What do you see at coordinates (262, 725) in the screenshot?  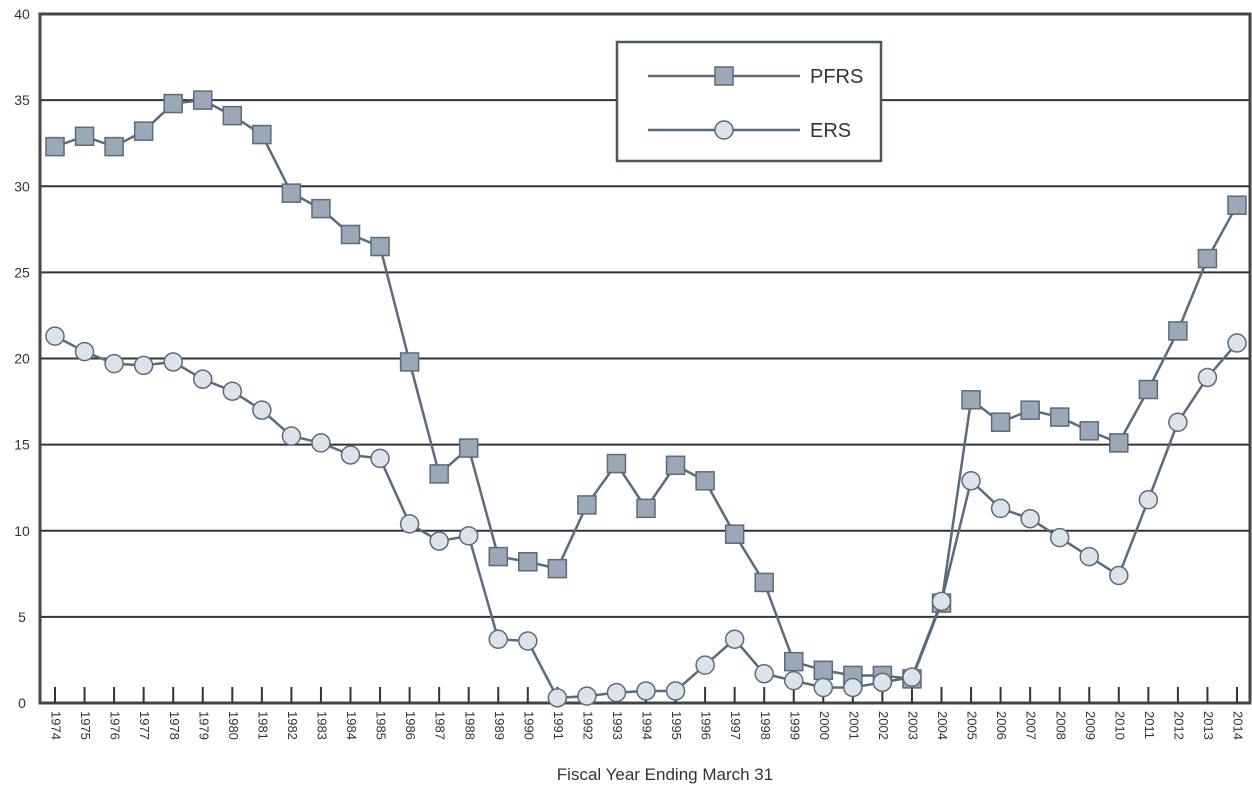 I see `x-tick-label: 1981` at bounding box center [262, 725].